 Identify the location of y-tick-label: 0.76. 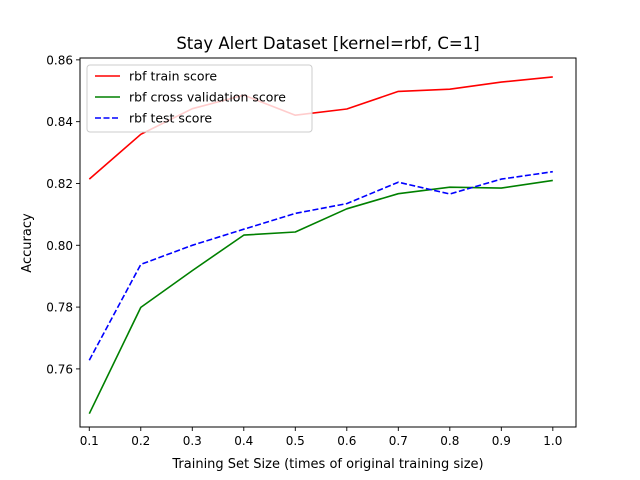
(59, 369).